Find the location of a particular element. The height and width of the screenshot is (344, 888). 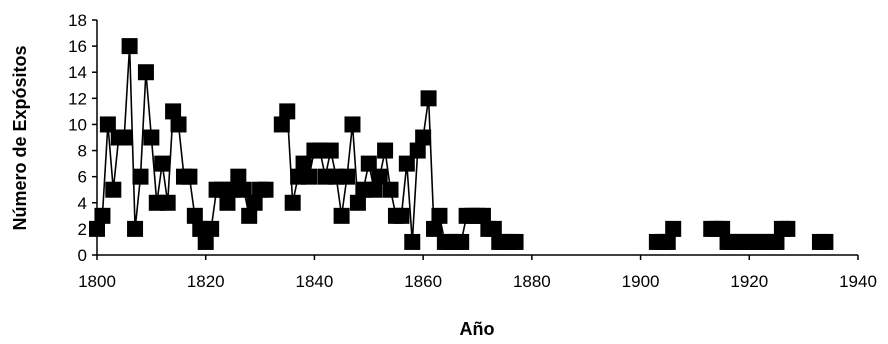

x-axis-title: Año is located at coordinates (477, 329).